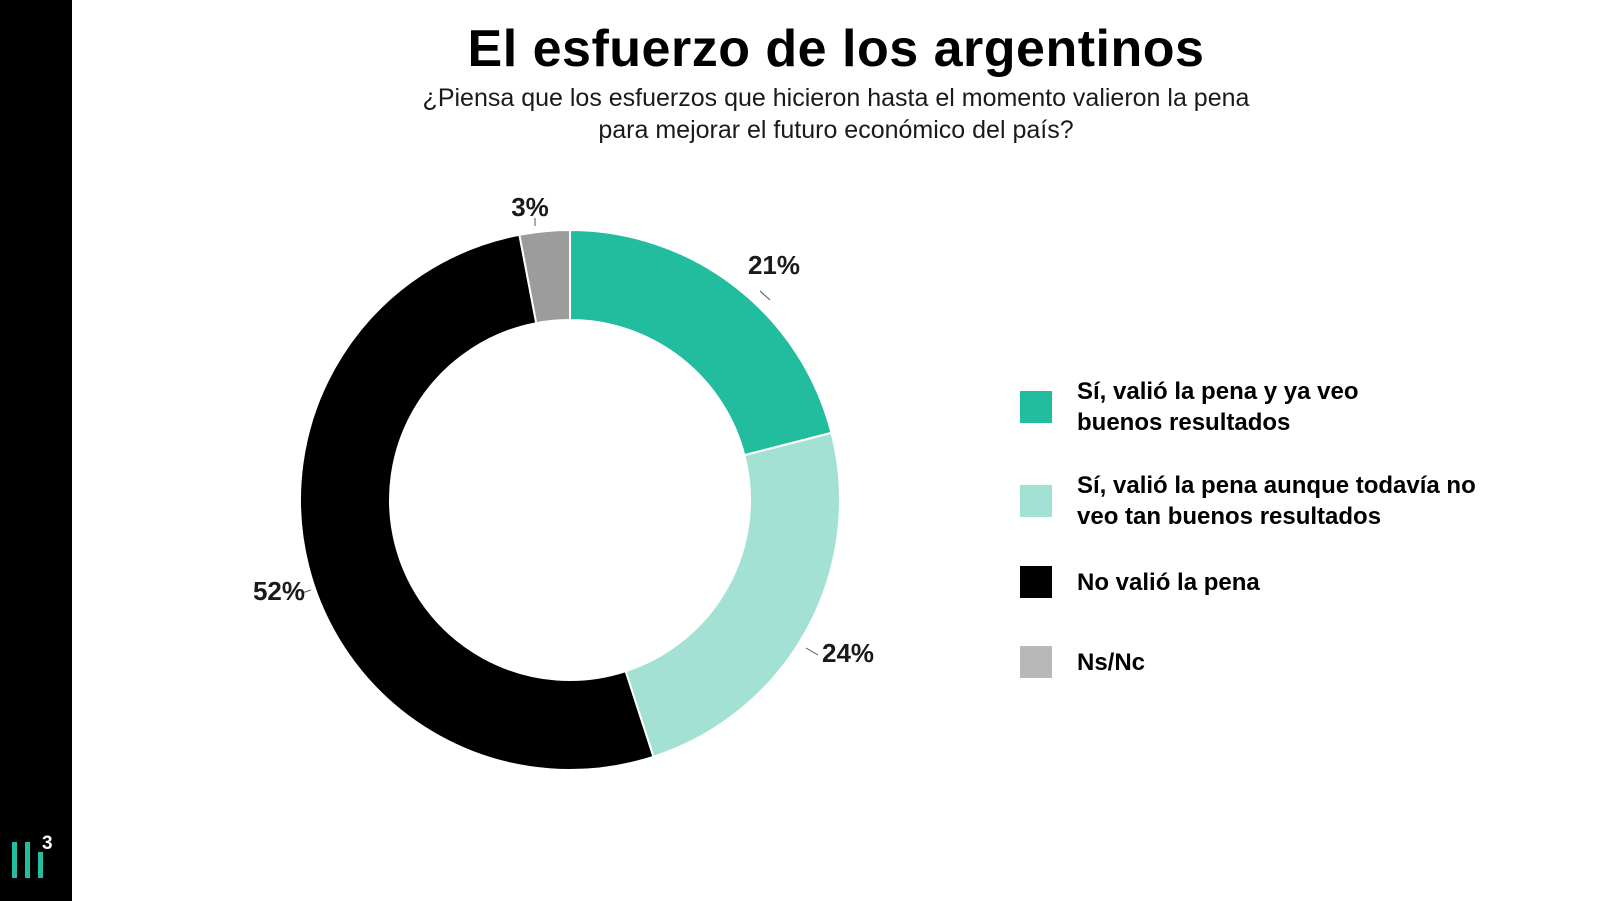 This screenshot has width=1600, height=901. I want to click on chart-title: El esfuerzo de los argentinos, so click(836, 49).